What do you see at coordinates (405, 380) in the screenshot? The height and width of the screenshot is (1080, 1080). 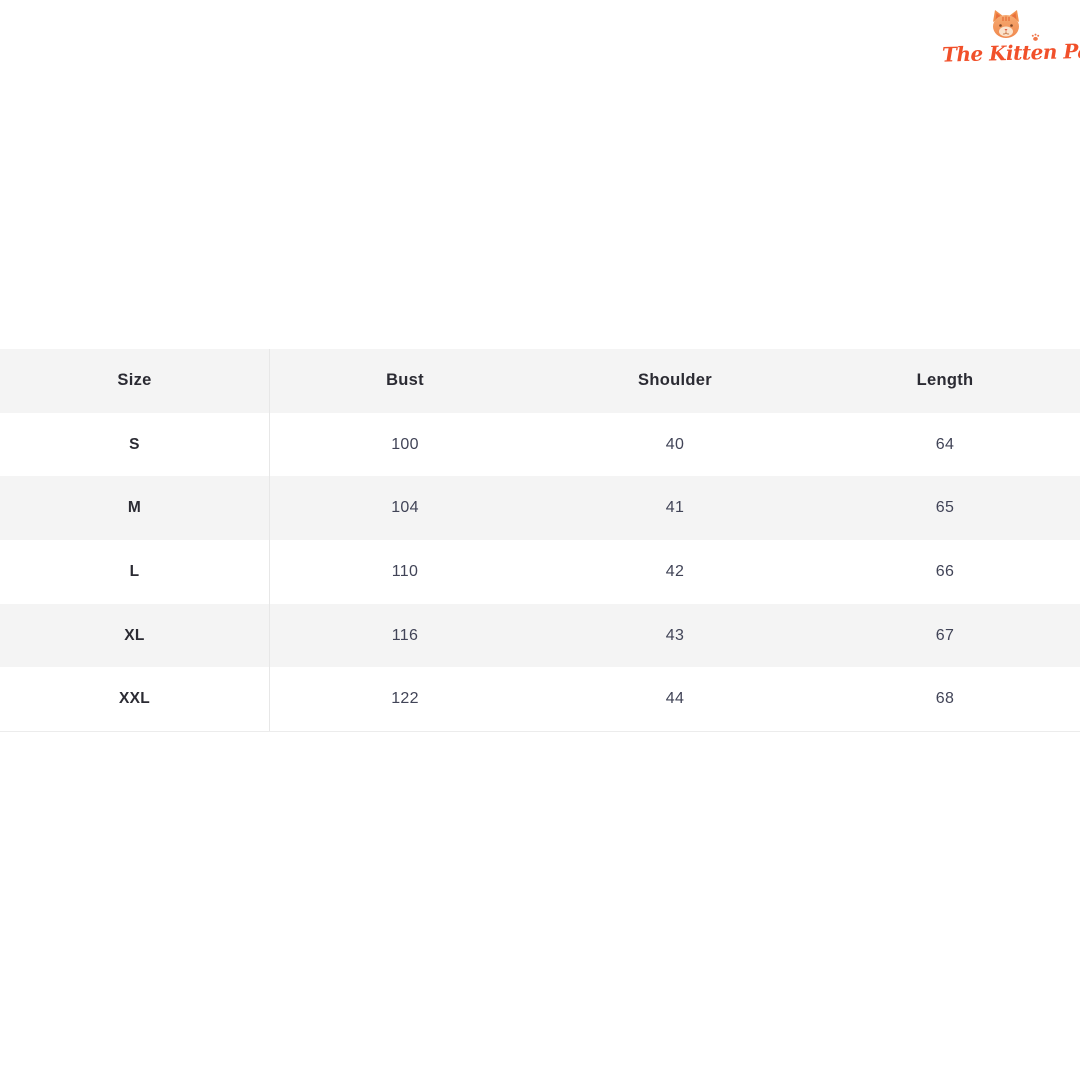 I see `column-header-bust: Bust` at bounding box center [405, 380].